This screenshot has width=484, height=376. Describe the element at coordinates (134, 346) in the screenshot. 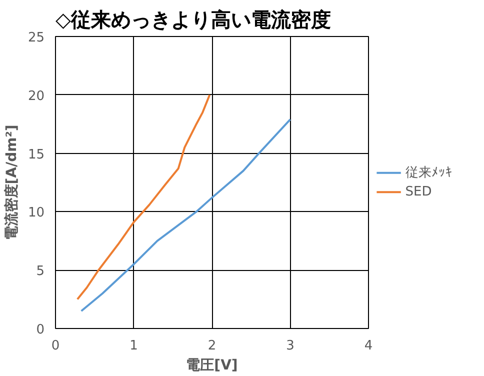

I see `x-tick-label: 1` at that location.